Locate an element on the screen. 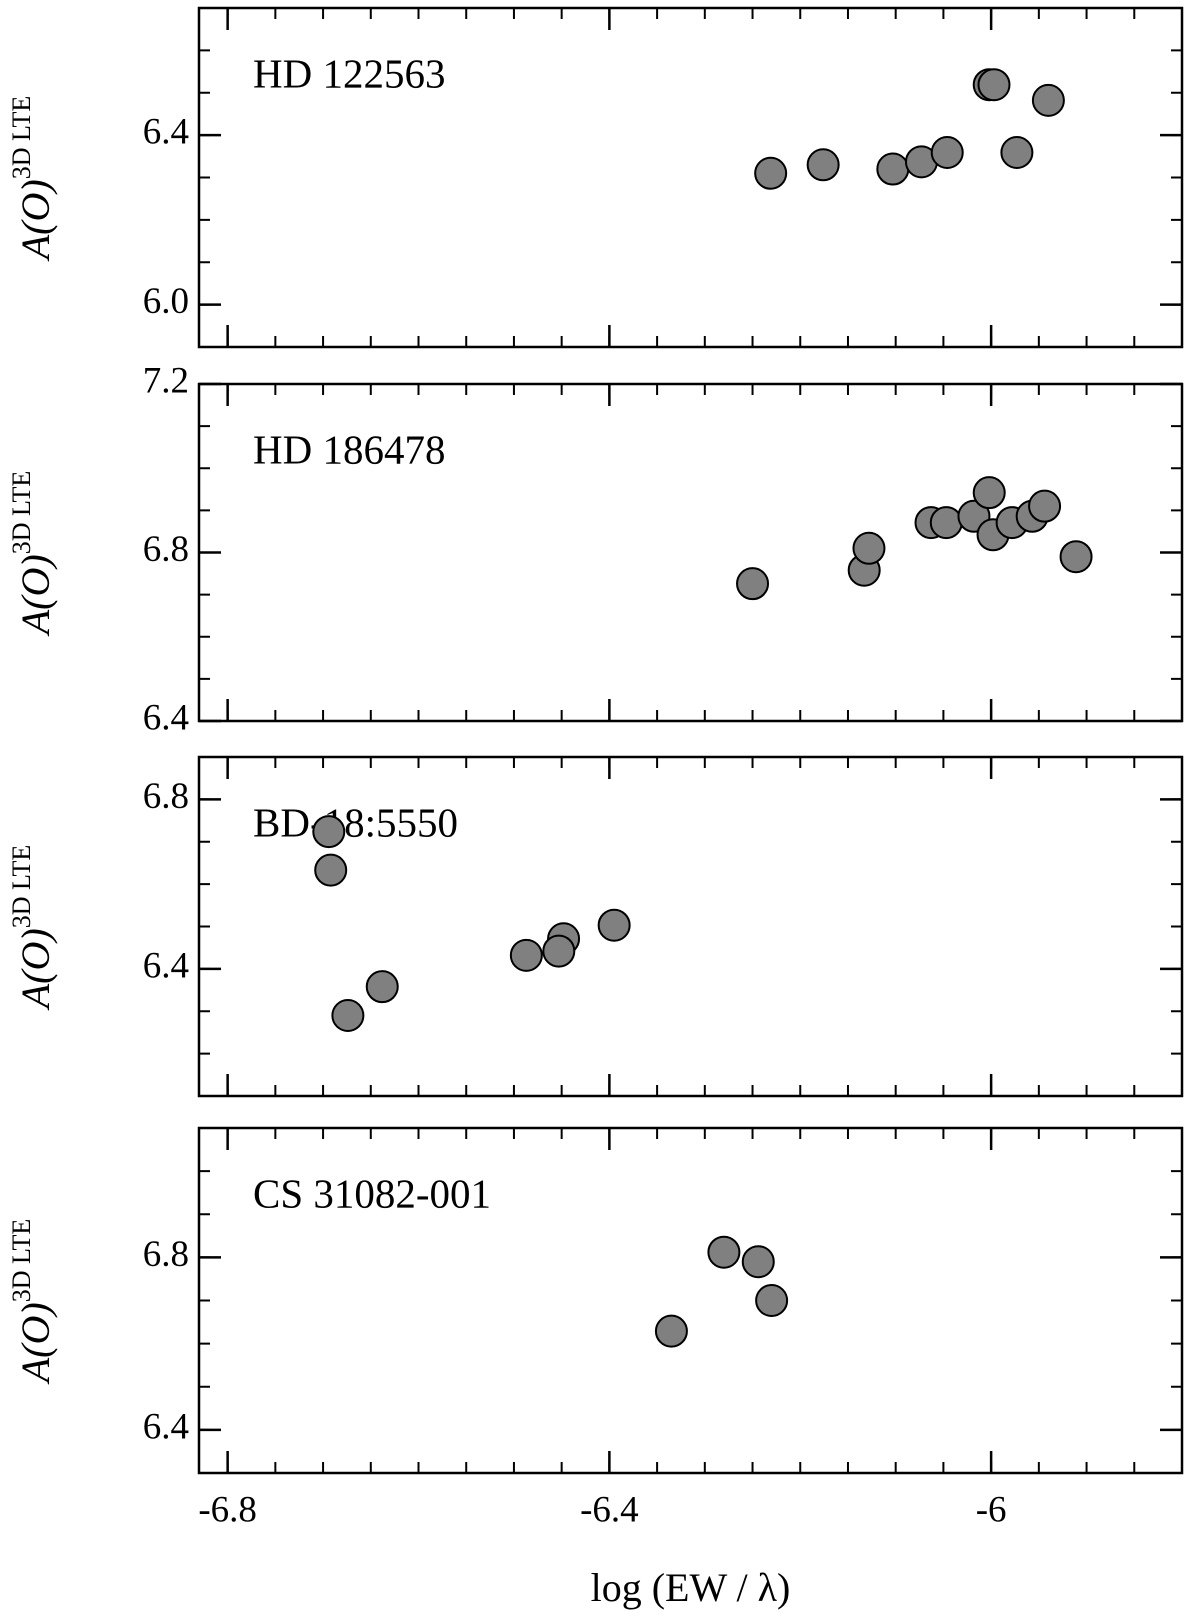 This screenshot has height=1621, width=1200. annotation: BD-18:5550 is located at coordinates (355, 822).